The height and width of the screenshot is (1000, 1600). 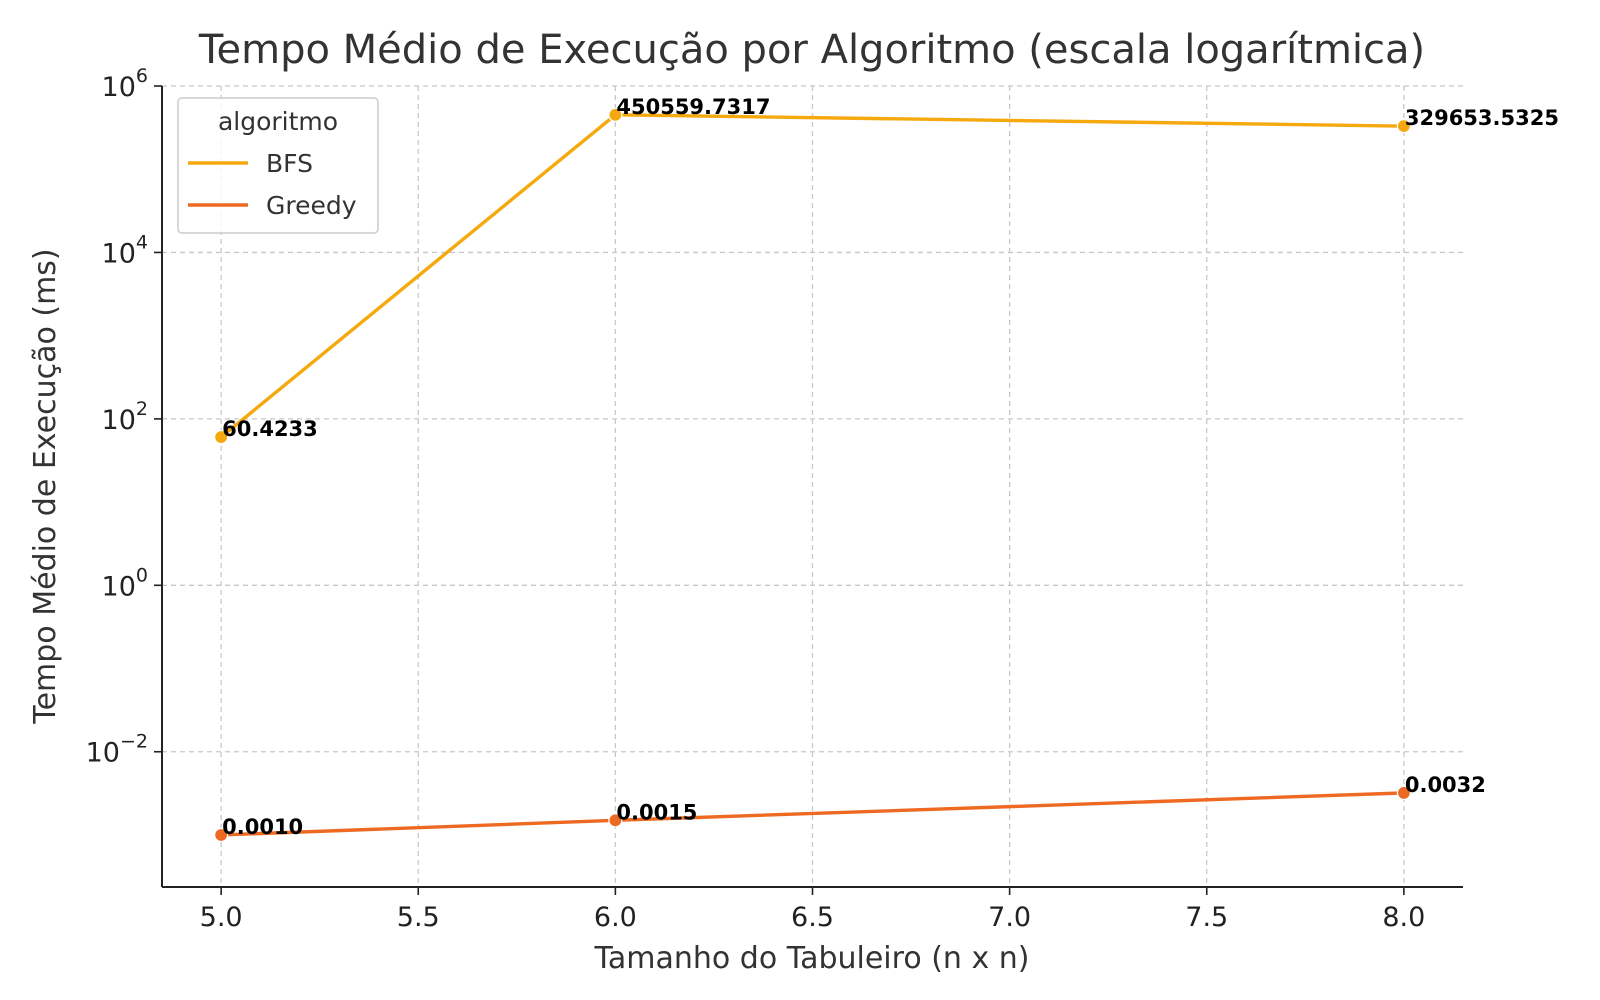 I want to click on y-tick-label: 10⁴, so click(x=125, y=250).